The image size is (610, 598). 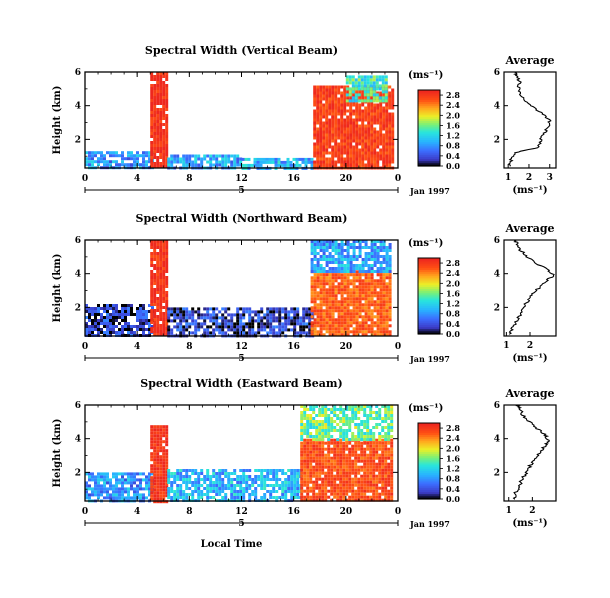 What do you see at coordinates (531, 452) in the screenshot?
I see `average-profile-line` at bounding box center [531, 452].